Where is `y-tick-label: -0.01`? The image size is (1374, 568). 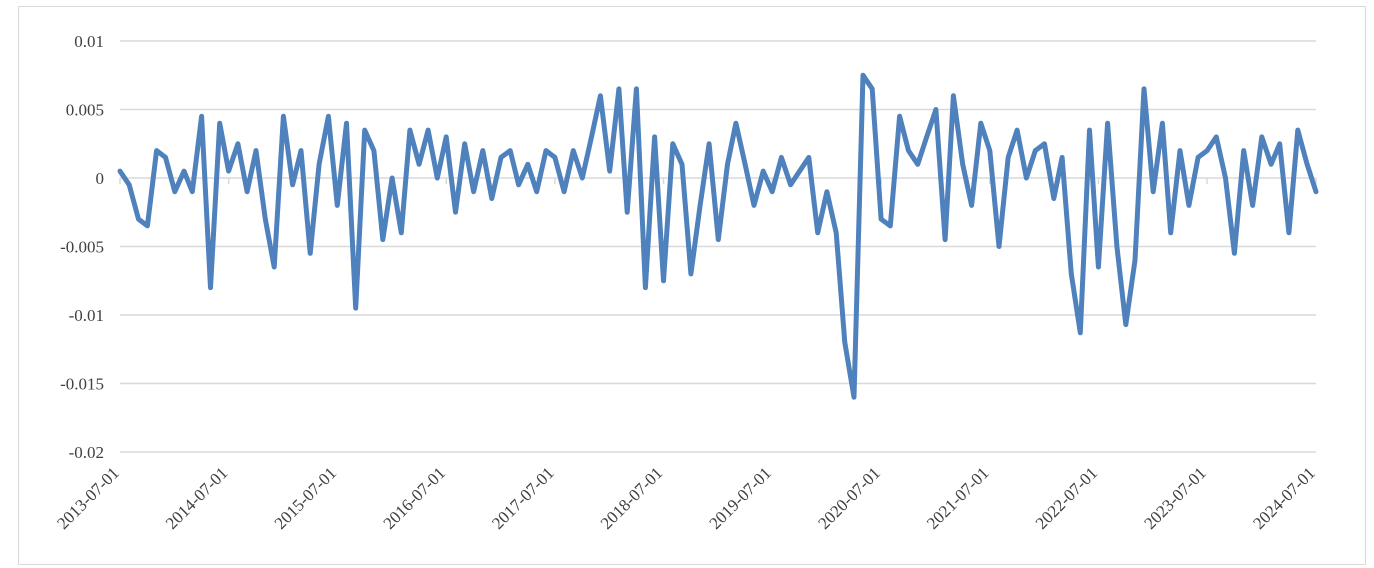 y-tick-label: -0.01 is located at coordinates (86, 315).